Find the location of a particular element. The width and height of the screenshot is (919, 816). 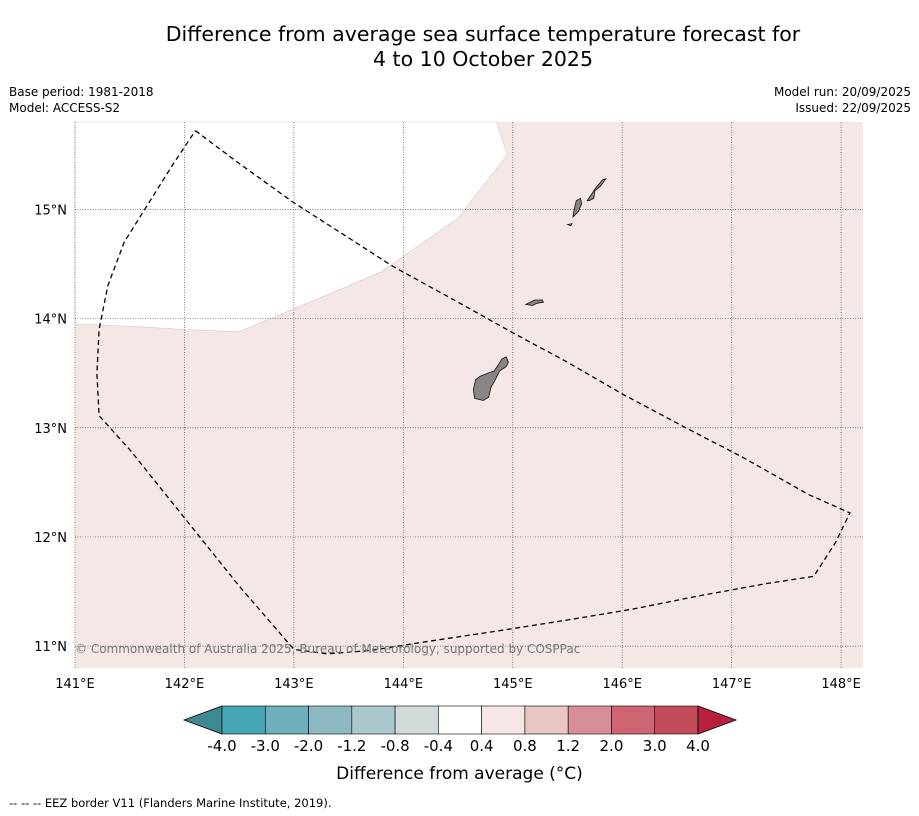

colorbar-tick-label: -2.0 is located at coordinates (308, 746).